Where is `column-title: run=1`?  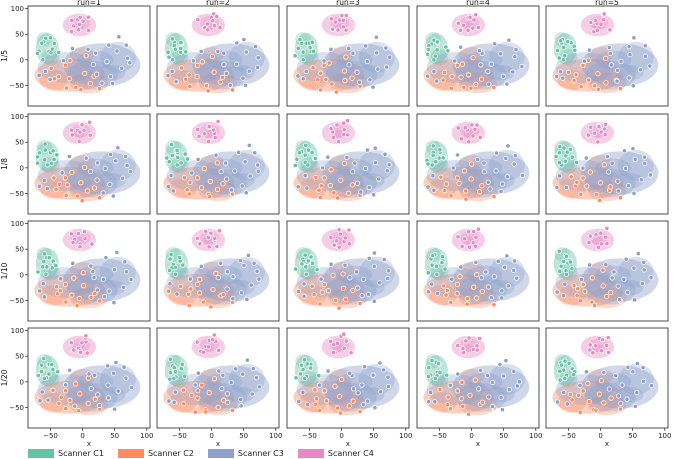 column-title: run=1 is located at coordinates (89, 3).